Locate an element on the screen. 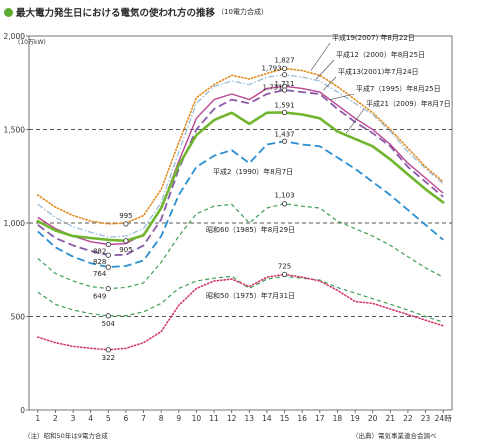 The height and width of the screenshot is (442, 480). annotation-label: 1,731 is located at coordinates (273, 87).